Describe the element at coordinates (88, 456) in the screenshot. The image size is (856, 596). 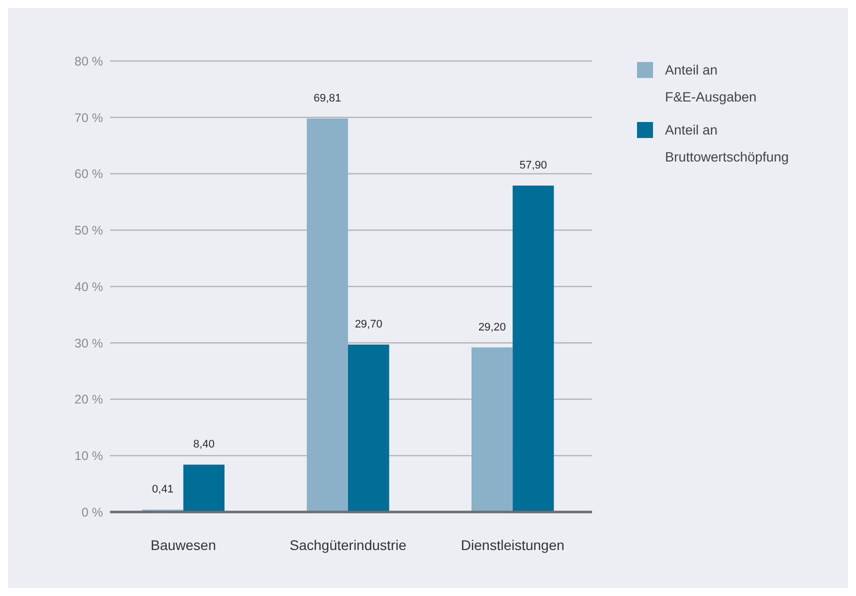
I see `y-tick-label: 10 %` at that location.